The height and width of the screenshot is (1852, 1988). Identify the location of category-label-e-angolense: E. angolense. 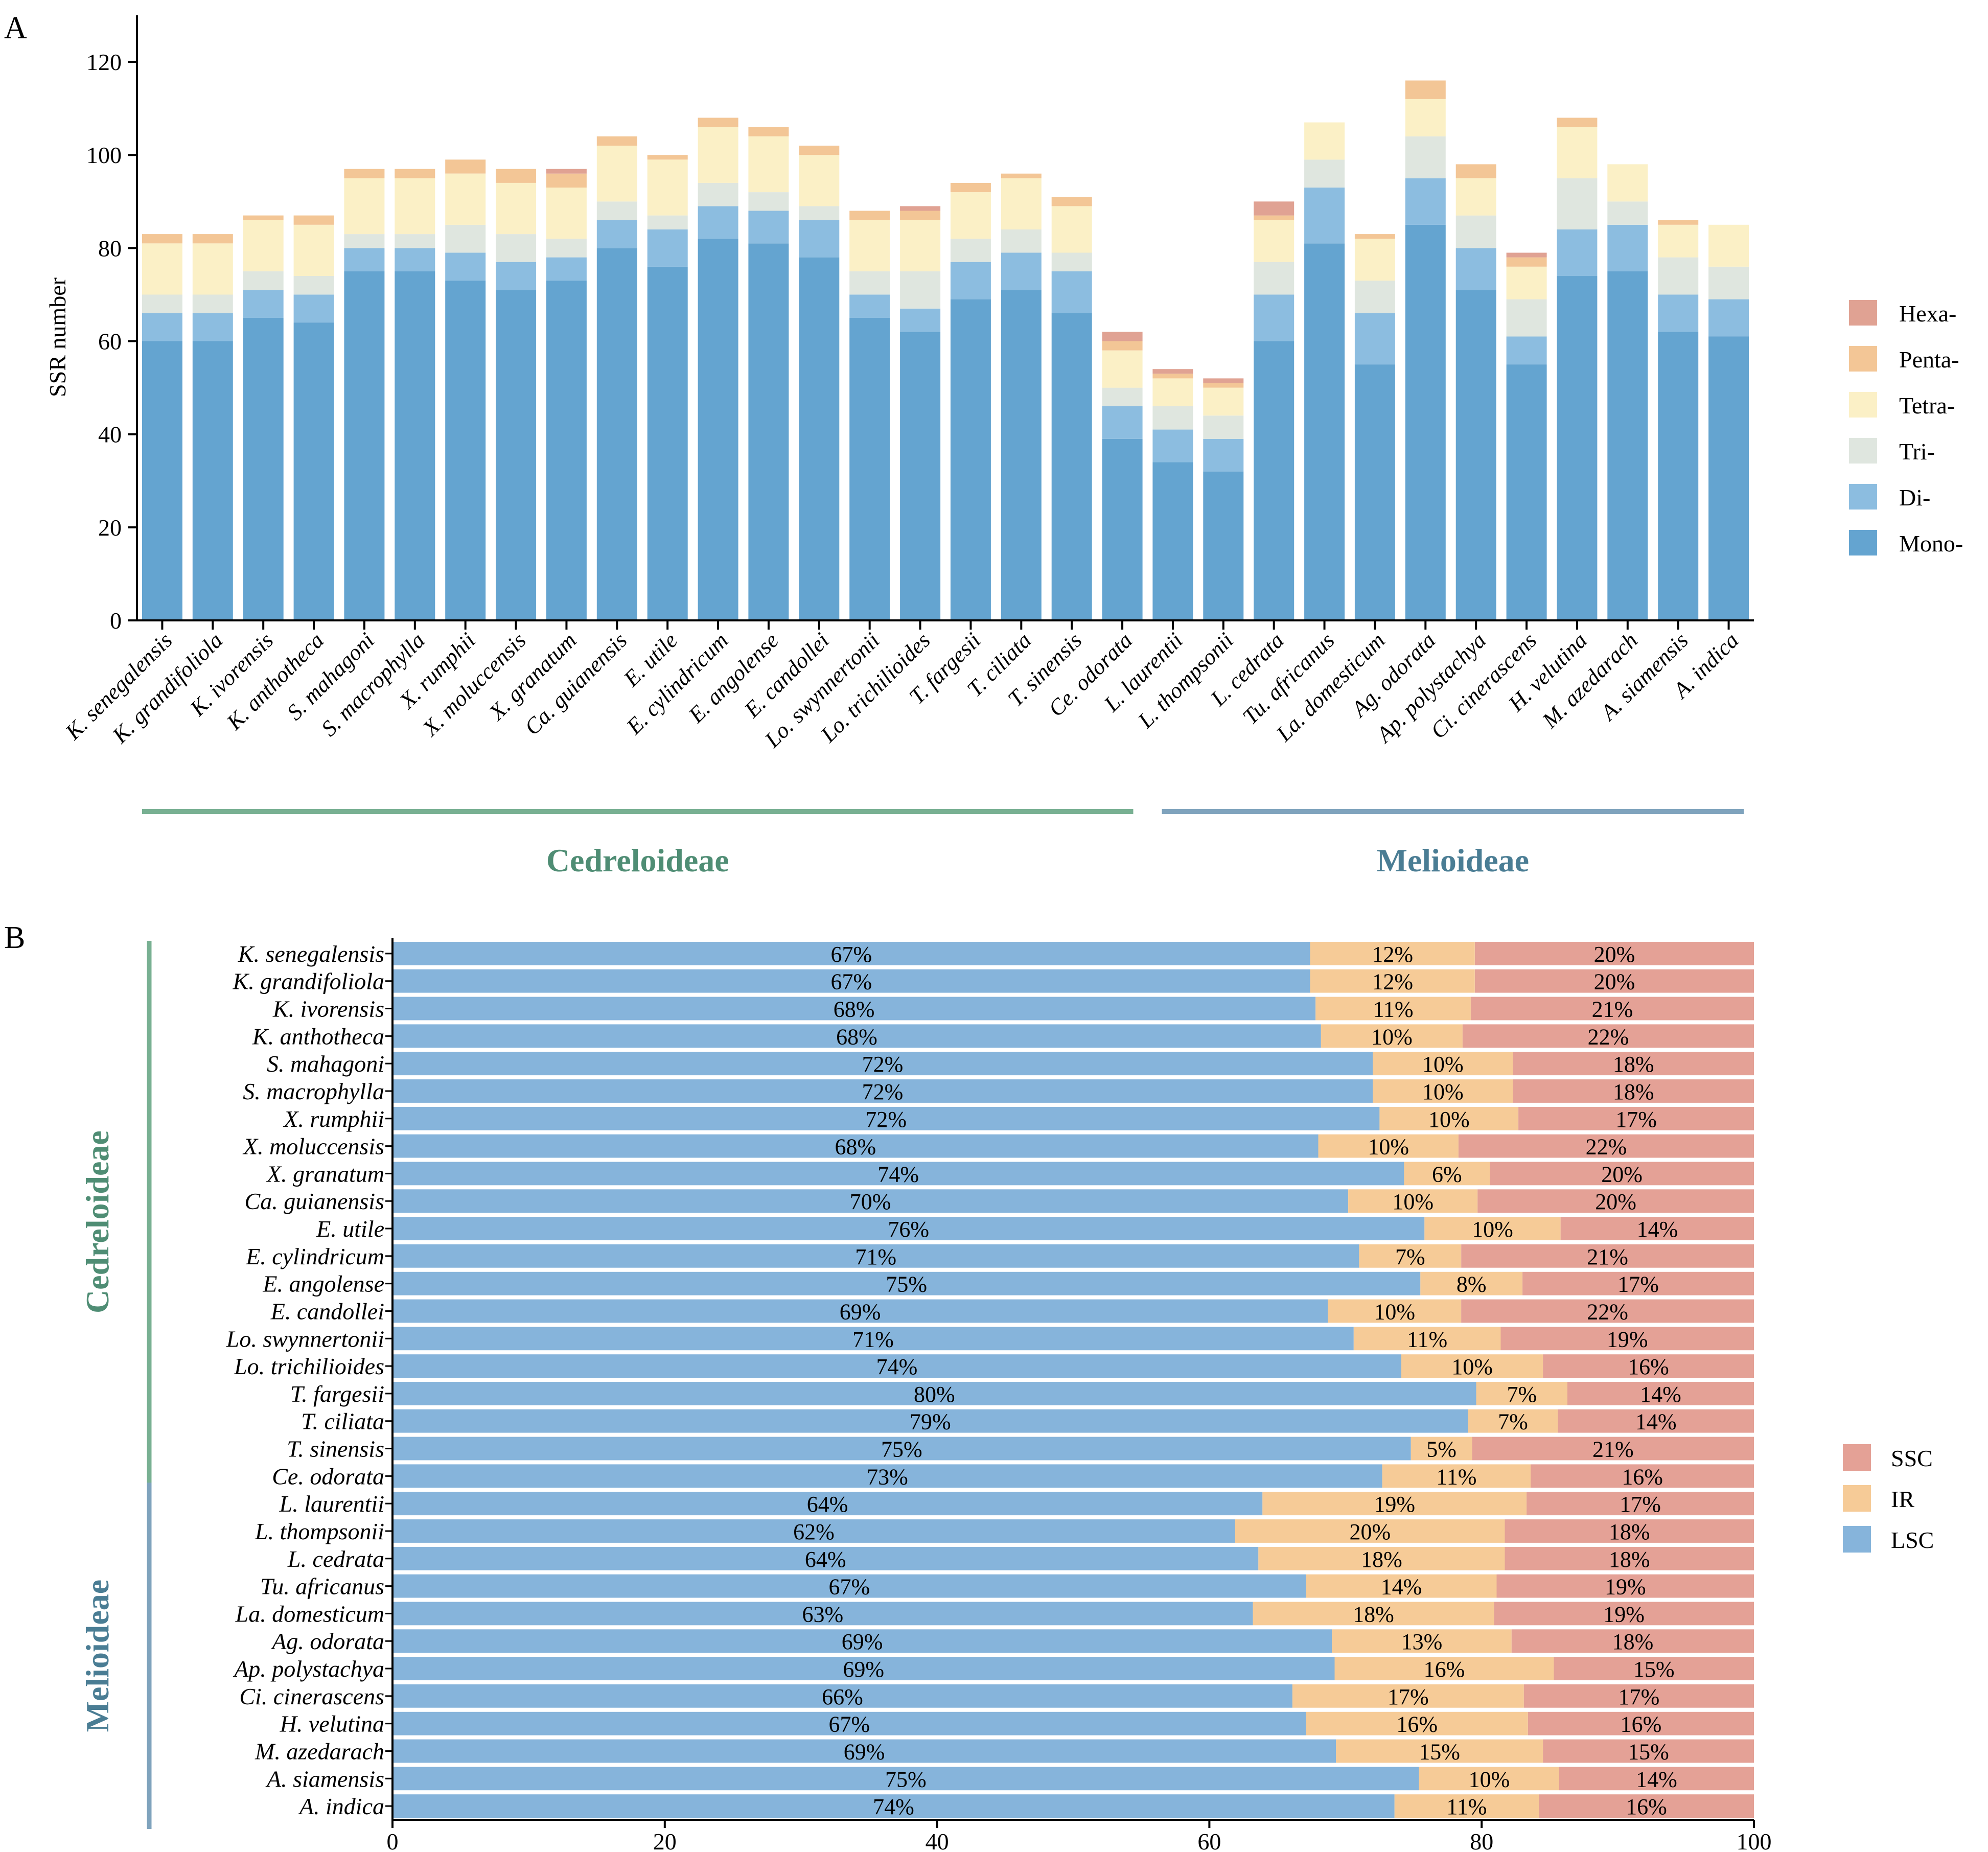
(323, 1284).